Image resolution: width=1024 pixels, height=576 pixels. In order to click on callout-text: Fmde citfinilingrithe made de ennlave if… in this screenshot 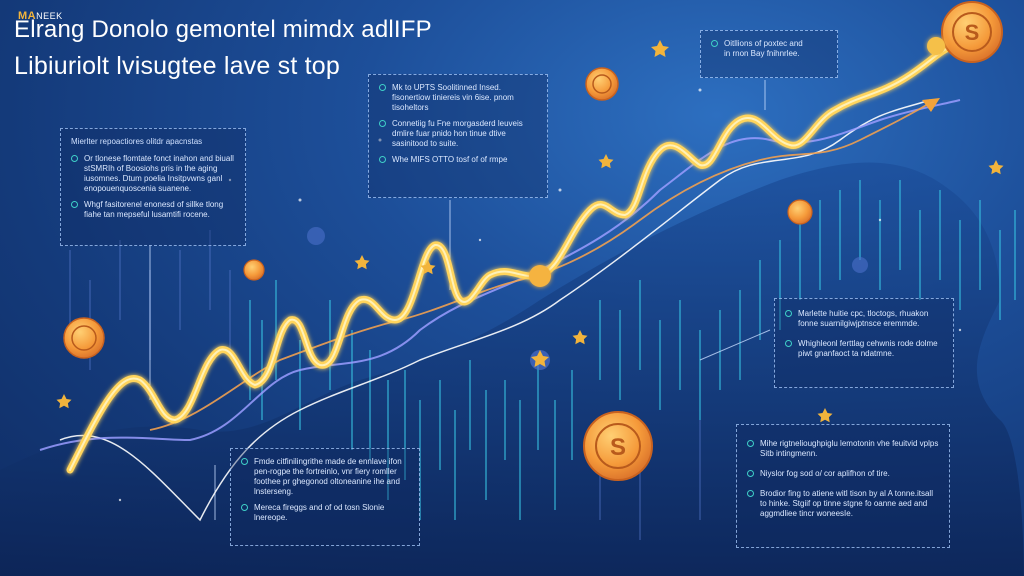, I will do `click(328, 476)`.